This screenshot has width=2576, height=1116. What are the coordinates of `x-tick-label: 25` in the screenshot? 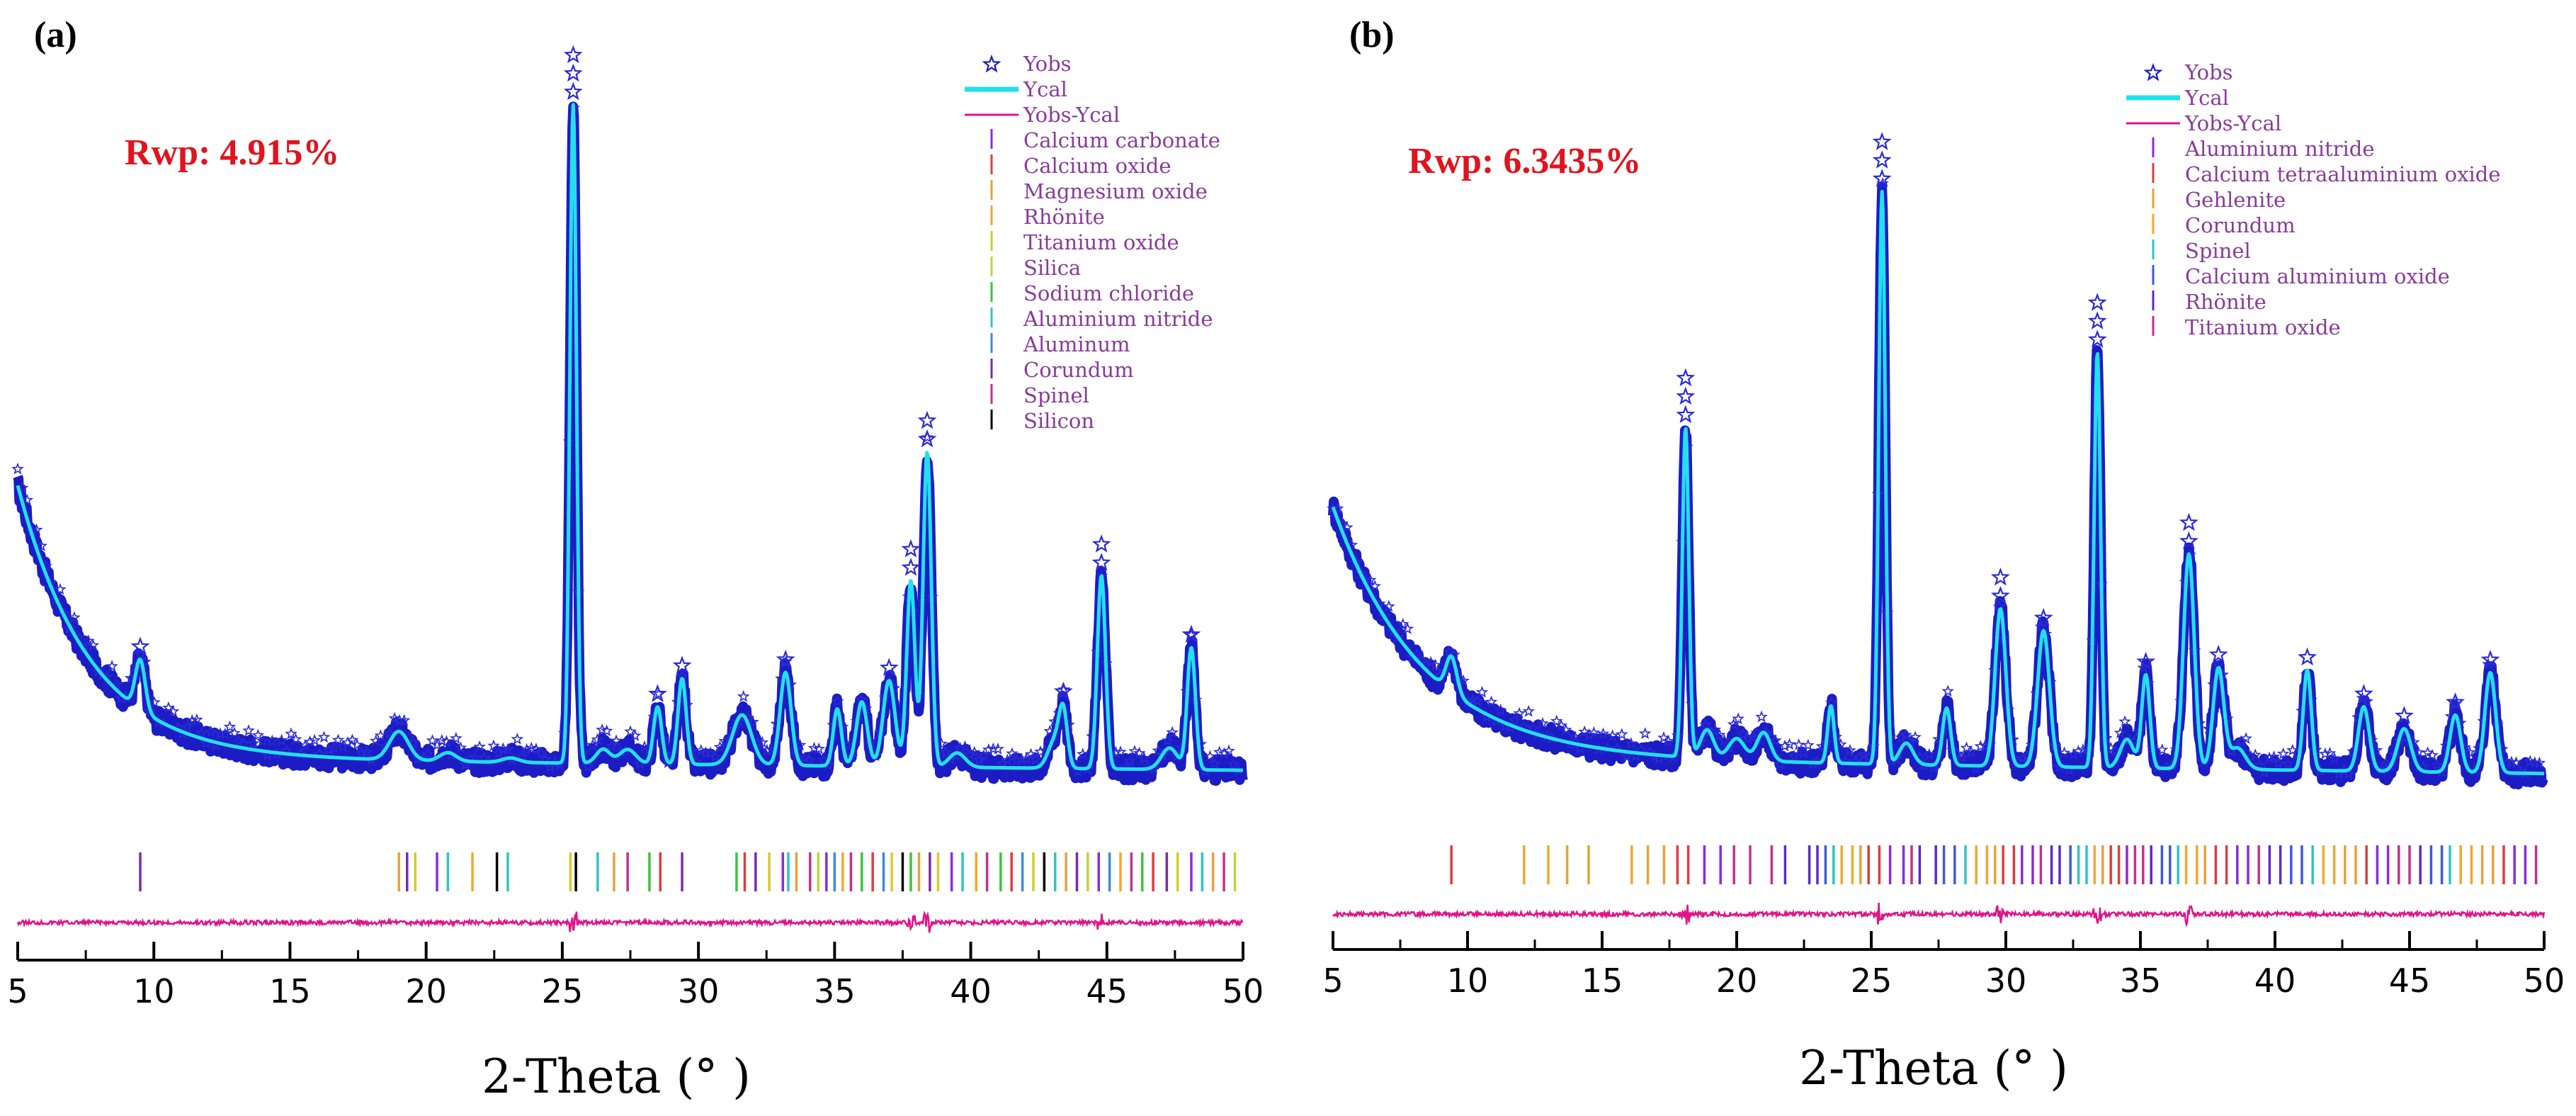 It's located at (563, 991).